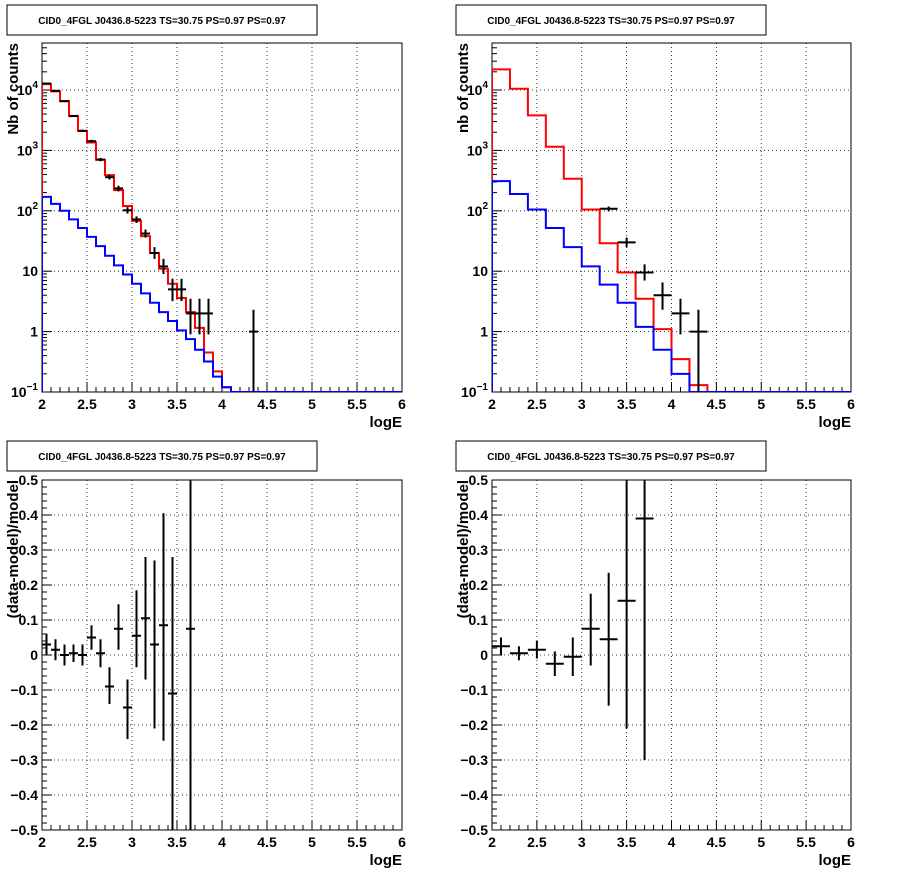  What do you see at coordinates (479, 515) in the screenshot?
I see `y-tick-label: 0.4` at bounding box center [479, 515].